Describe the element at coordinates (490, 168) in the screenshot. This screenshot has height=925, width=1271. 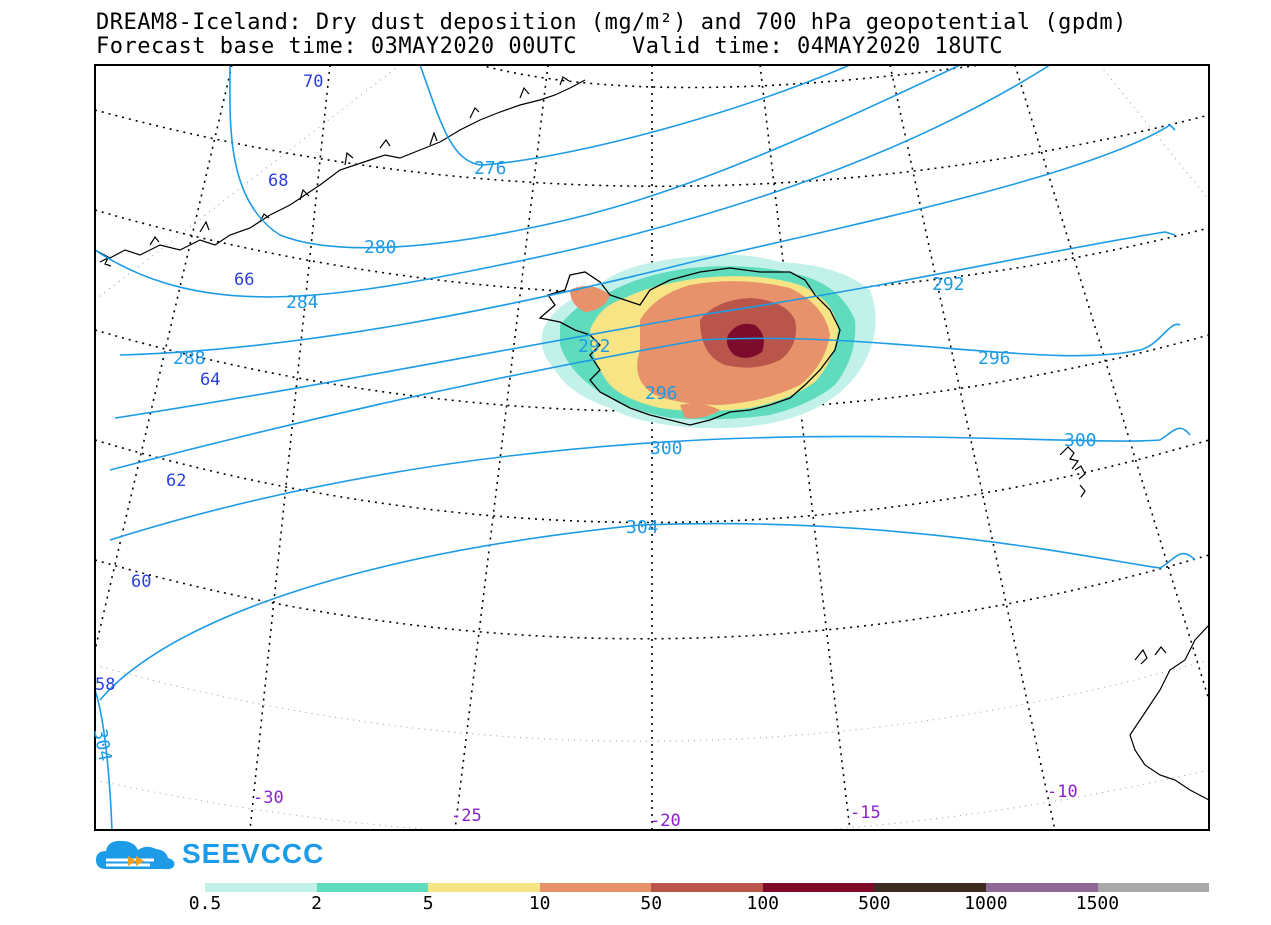
I see `contour-label: 276` at that location.